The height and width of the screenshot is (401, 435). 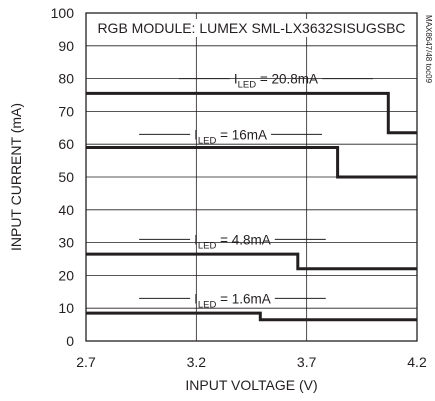 I want to click on y-axis-title: INPUT CURRENT (mA), so click(x=16, y=177).